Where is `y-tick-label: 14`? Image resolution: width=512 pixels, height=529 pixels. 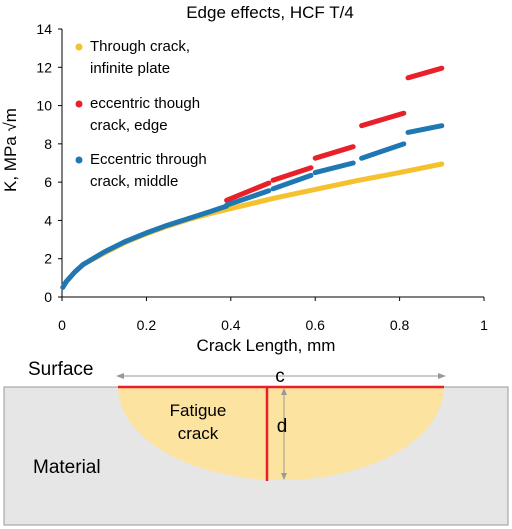
y-tick-label: 14 is located at coordinates (44, 29).